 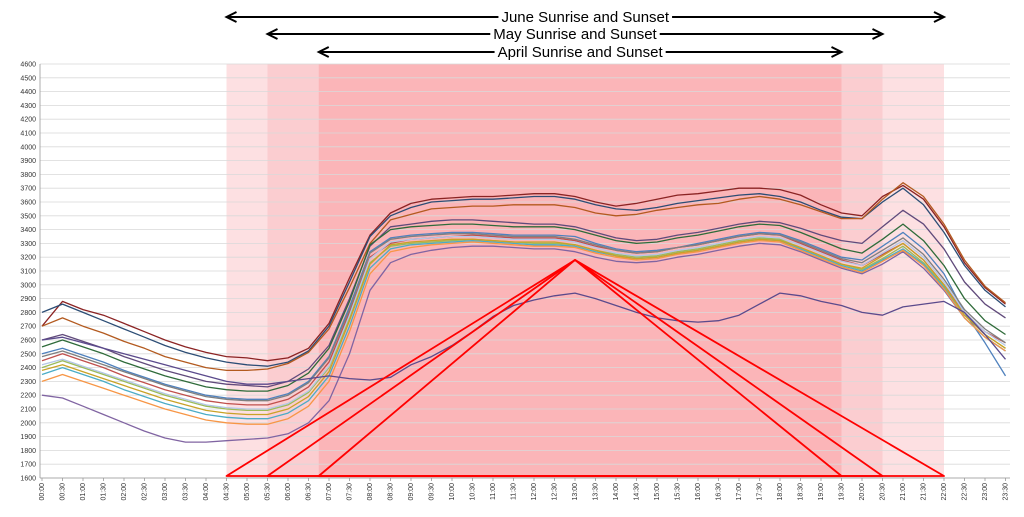 I want to click on x-tick-label: 17:00, so click(x=739, y=492).